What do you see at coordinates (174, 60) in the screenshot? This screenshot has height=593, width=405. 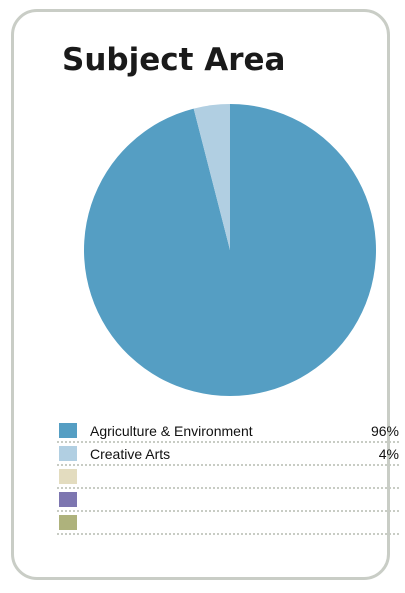 I see `chart-title: Subject Area` at bounding box center [174, 60].